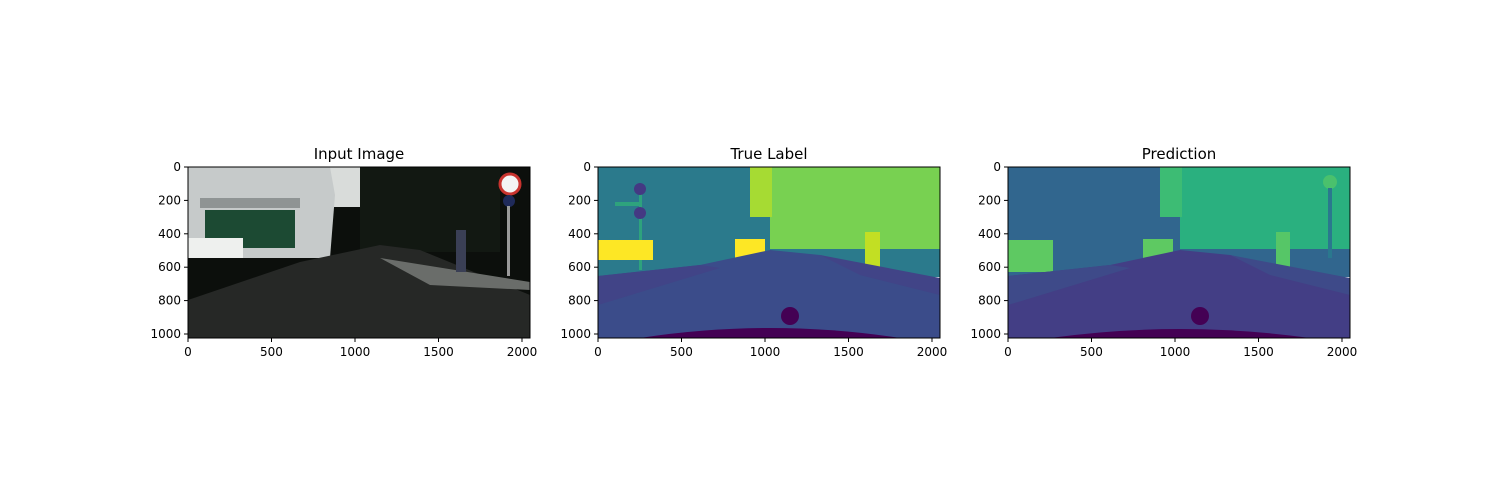 This screenshot has height=500, width=1500. Describe the element at coordinates (250, 203) in the screenshot. I see `awning` at that location.